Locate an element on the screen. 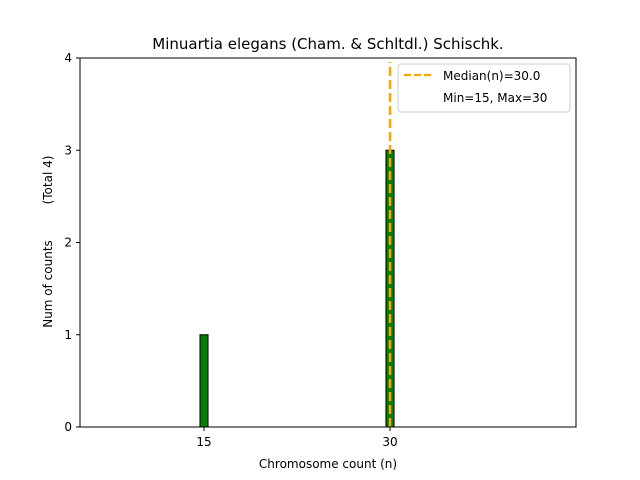 The height and width of the screenshot is (480, 640). x-axis-label: Chromosome count (n) is located at coordinates (328, 464).